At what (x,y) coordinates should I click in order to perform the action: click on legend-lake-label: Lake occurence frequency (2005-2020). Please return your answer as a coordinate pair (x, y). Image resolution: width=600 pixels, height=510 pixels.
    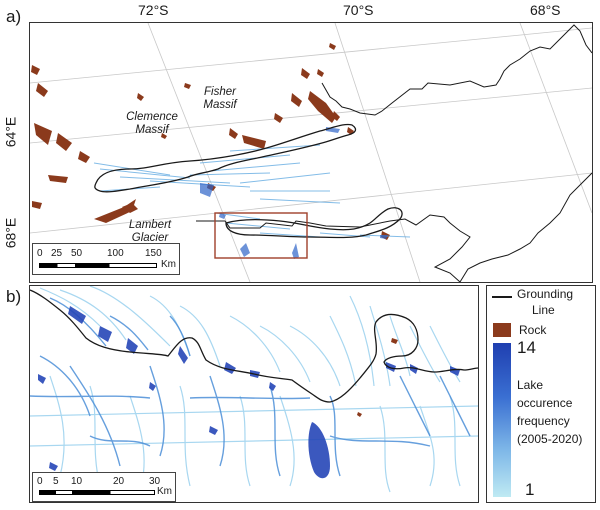
    Looking at the image, I should click on (550, 412).